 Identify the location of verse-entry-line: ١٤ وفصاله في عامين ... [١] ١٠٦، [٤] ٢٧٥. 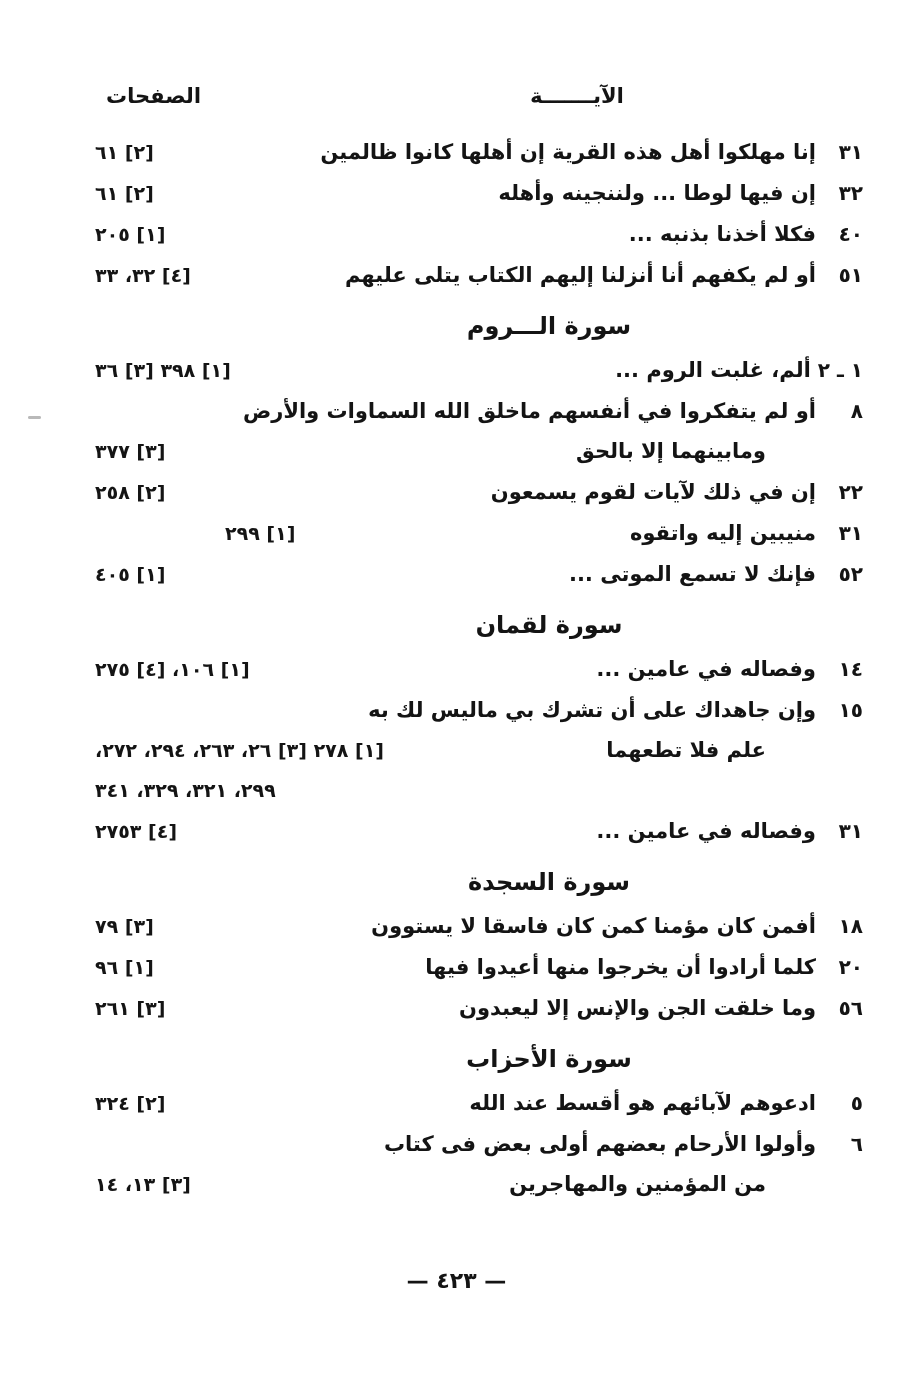
(479, 669).